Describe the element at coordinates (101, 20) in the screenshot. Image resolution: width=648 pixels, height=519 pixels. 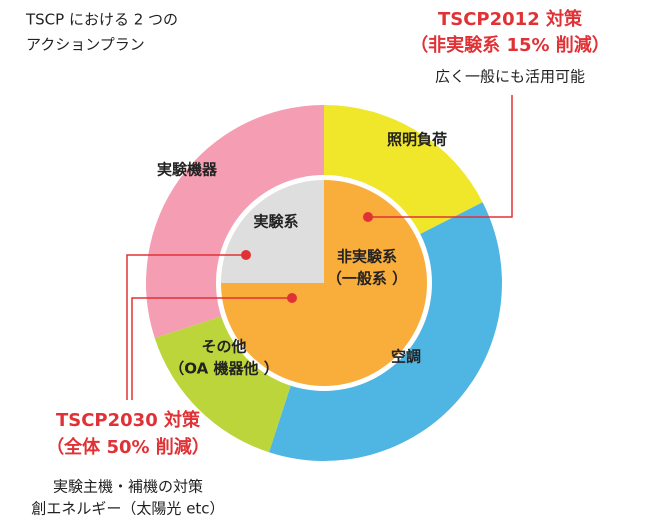
I see `title: TSCP における 2 つの` at that location.